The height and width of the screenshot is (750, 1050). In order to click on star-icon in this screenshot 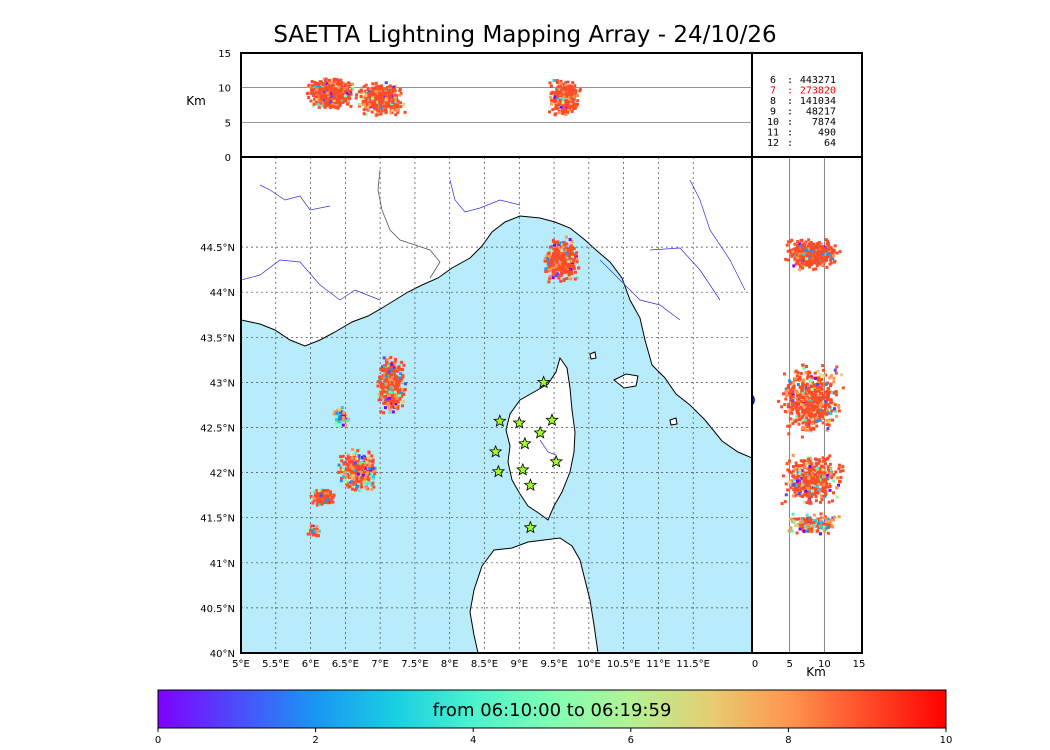, I will do `click(543, 382)`.